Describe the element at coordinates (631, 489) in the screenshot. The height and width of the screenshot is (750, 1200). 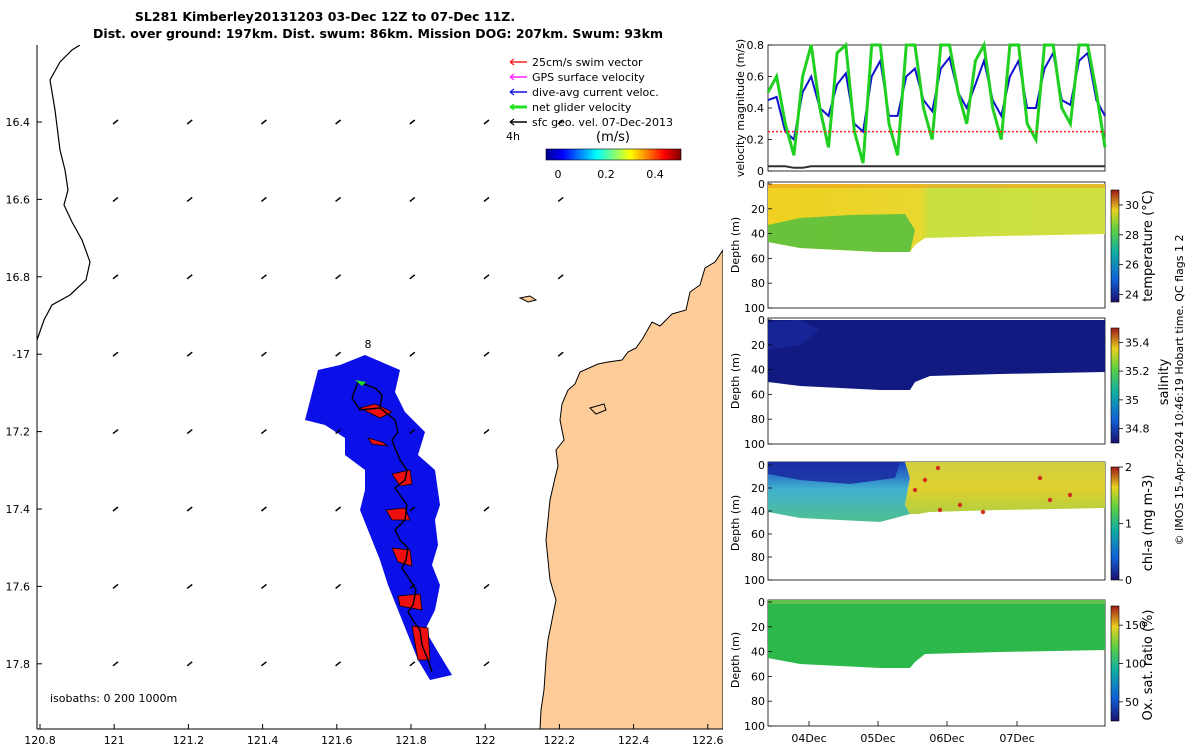
I see `coastline-land` at that location.